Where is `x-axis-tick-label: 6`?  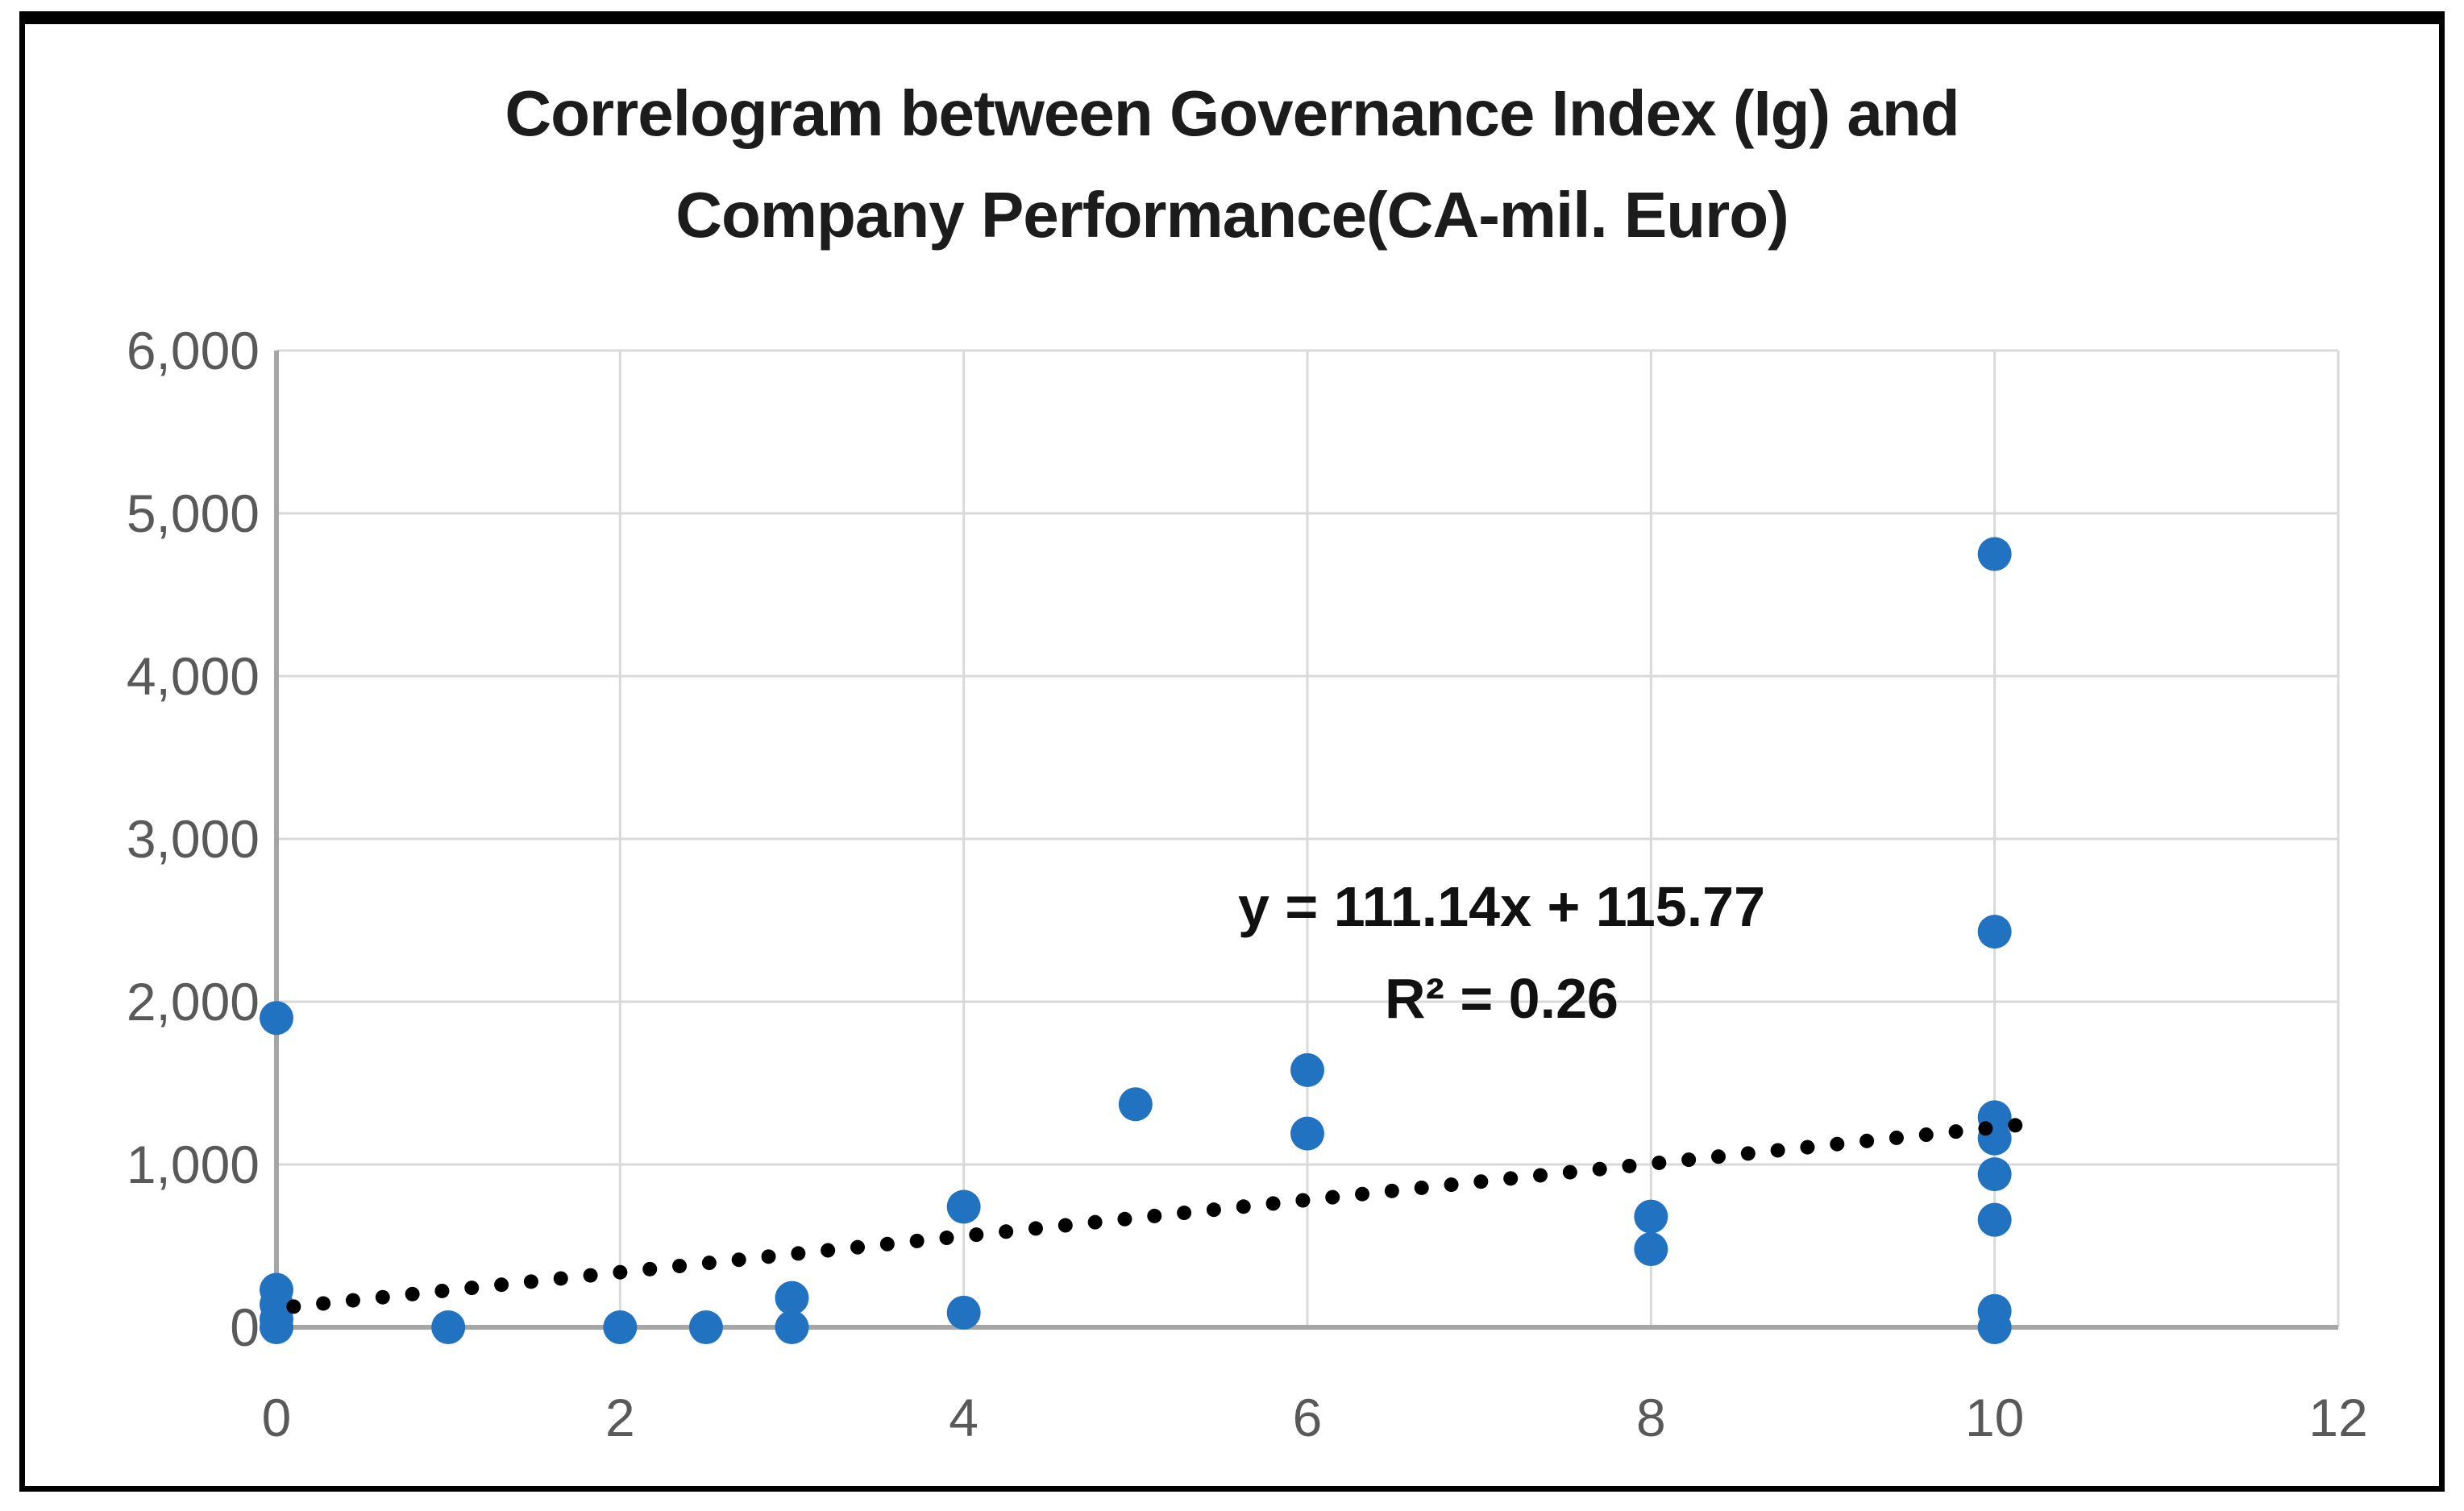
x-axis-tick-label: 6 is located at coordinates (1308, 1417).